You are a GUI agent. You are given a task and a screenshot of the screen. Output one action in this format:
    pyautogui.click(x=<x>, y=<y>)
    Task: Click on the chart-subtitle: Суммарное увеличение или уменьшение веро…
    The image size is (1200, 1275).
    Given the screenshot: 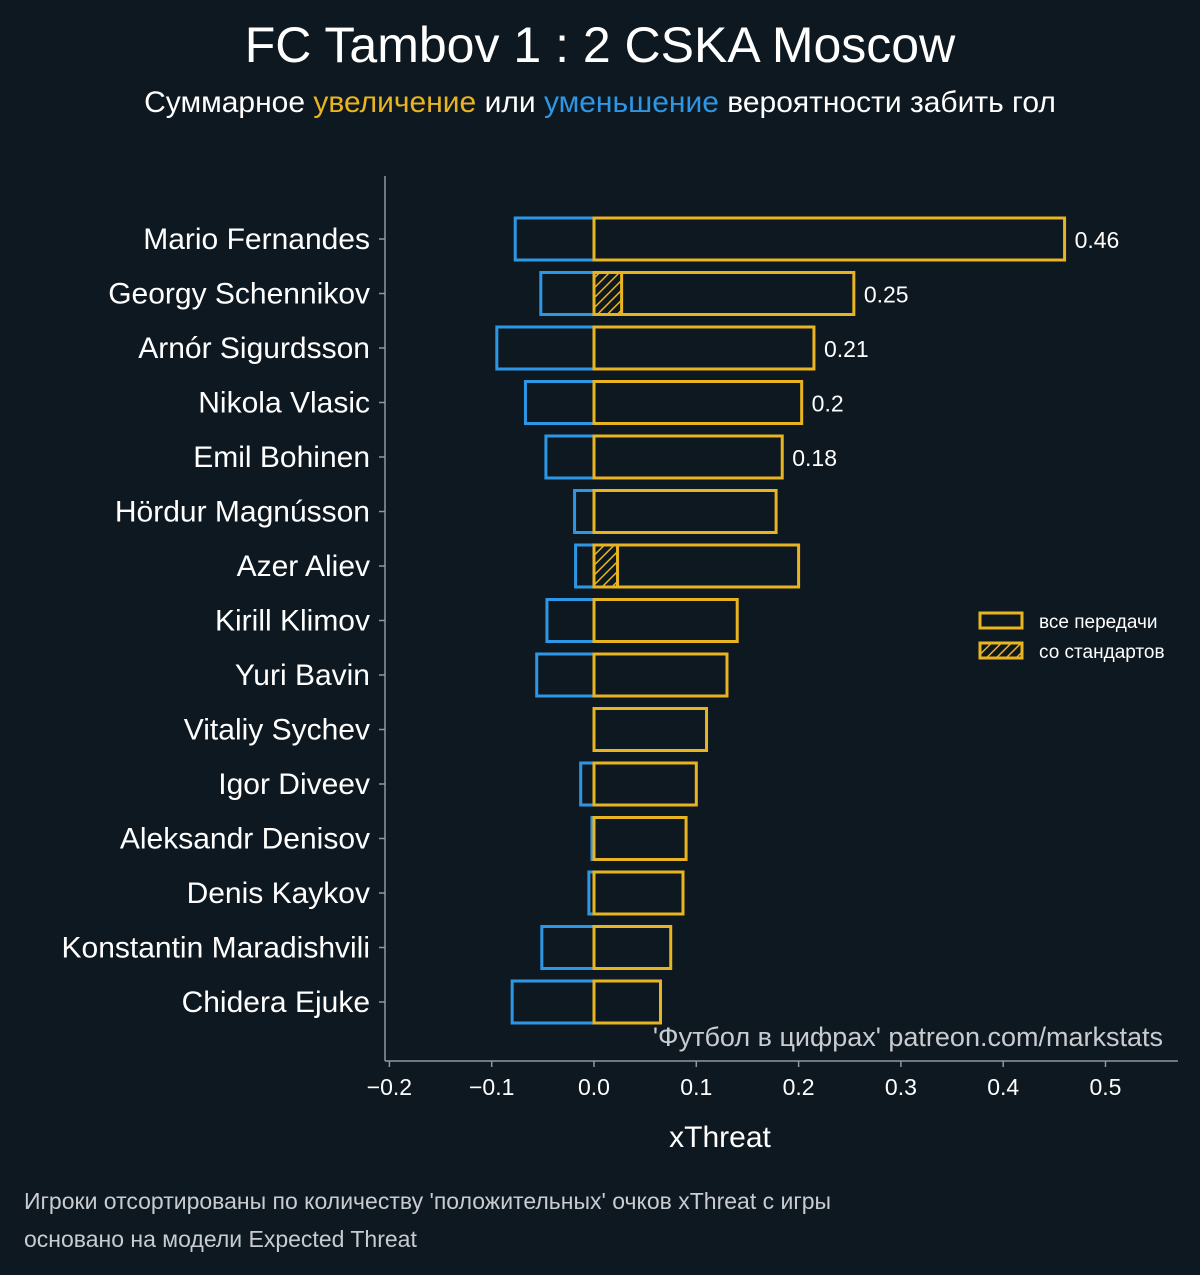 What is the action you would take?
    pyautogui.click(x=600, y=103)
    